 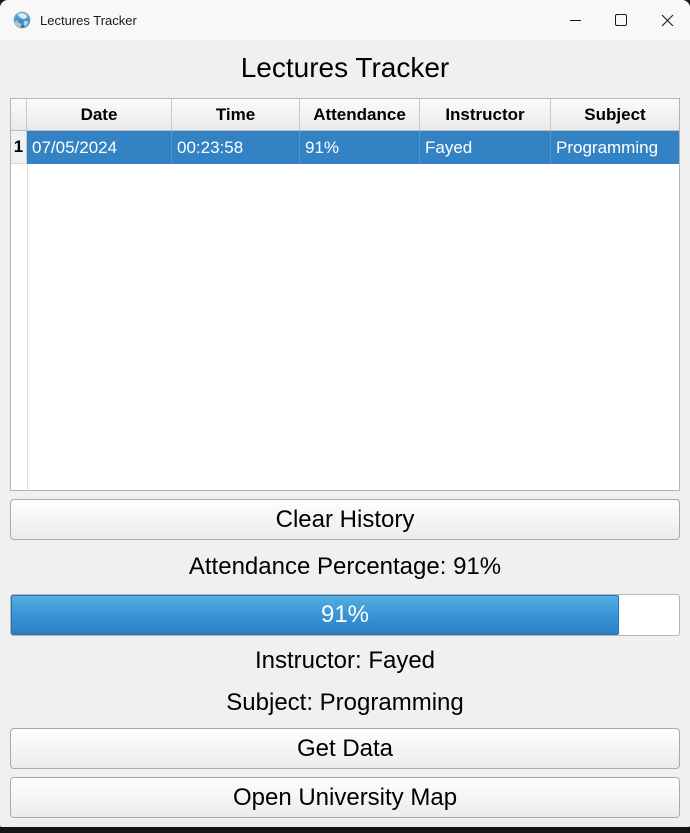 I want to click on column-header-instructor: Instructor, so click(x=485, y=114).